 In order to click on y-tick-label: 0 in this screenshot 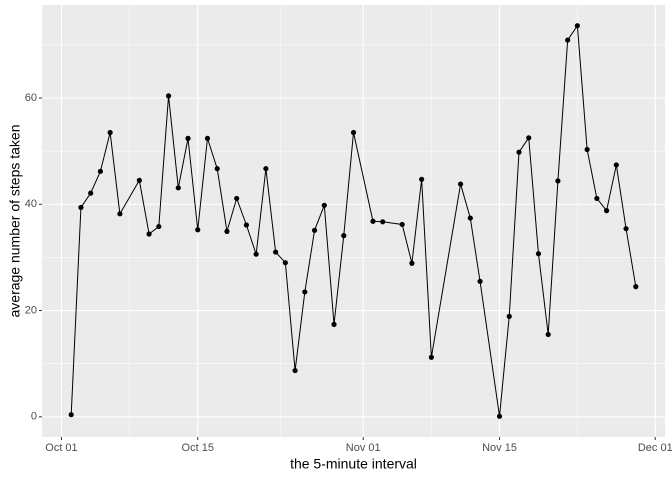, I will do `click(34, 417)`.